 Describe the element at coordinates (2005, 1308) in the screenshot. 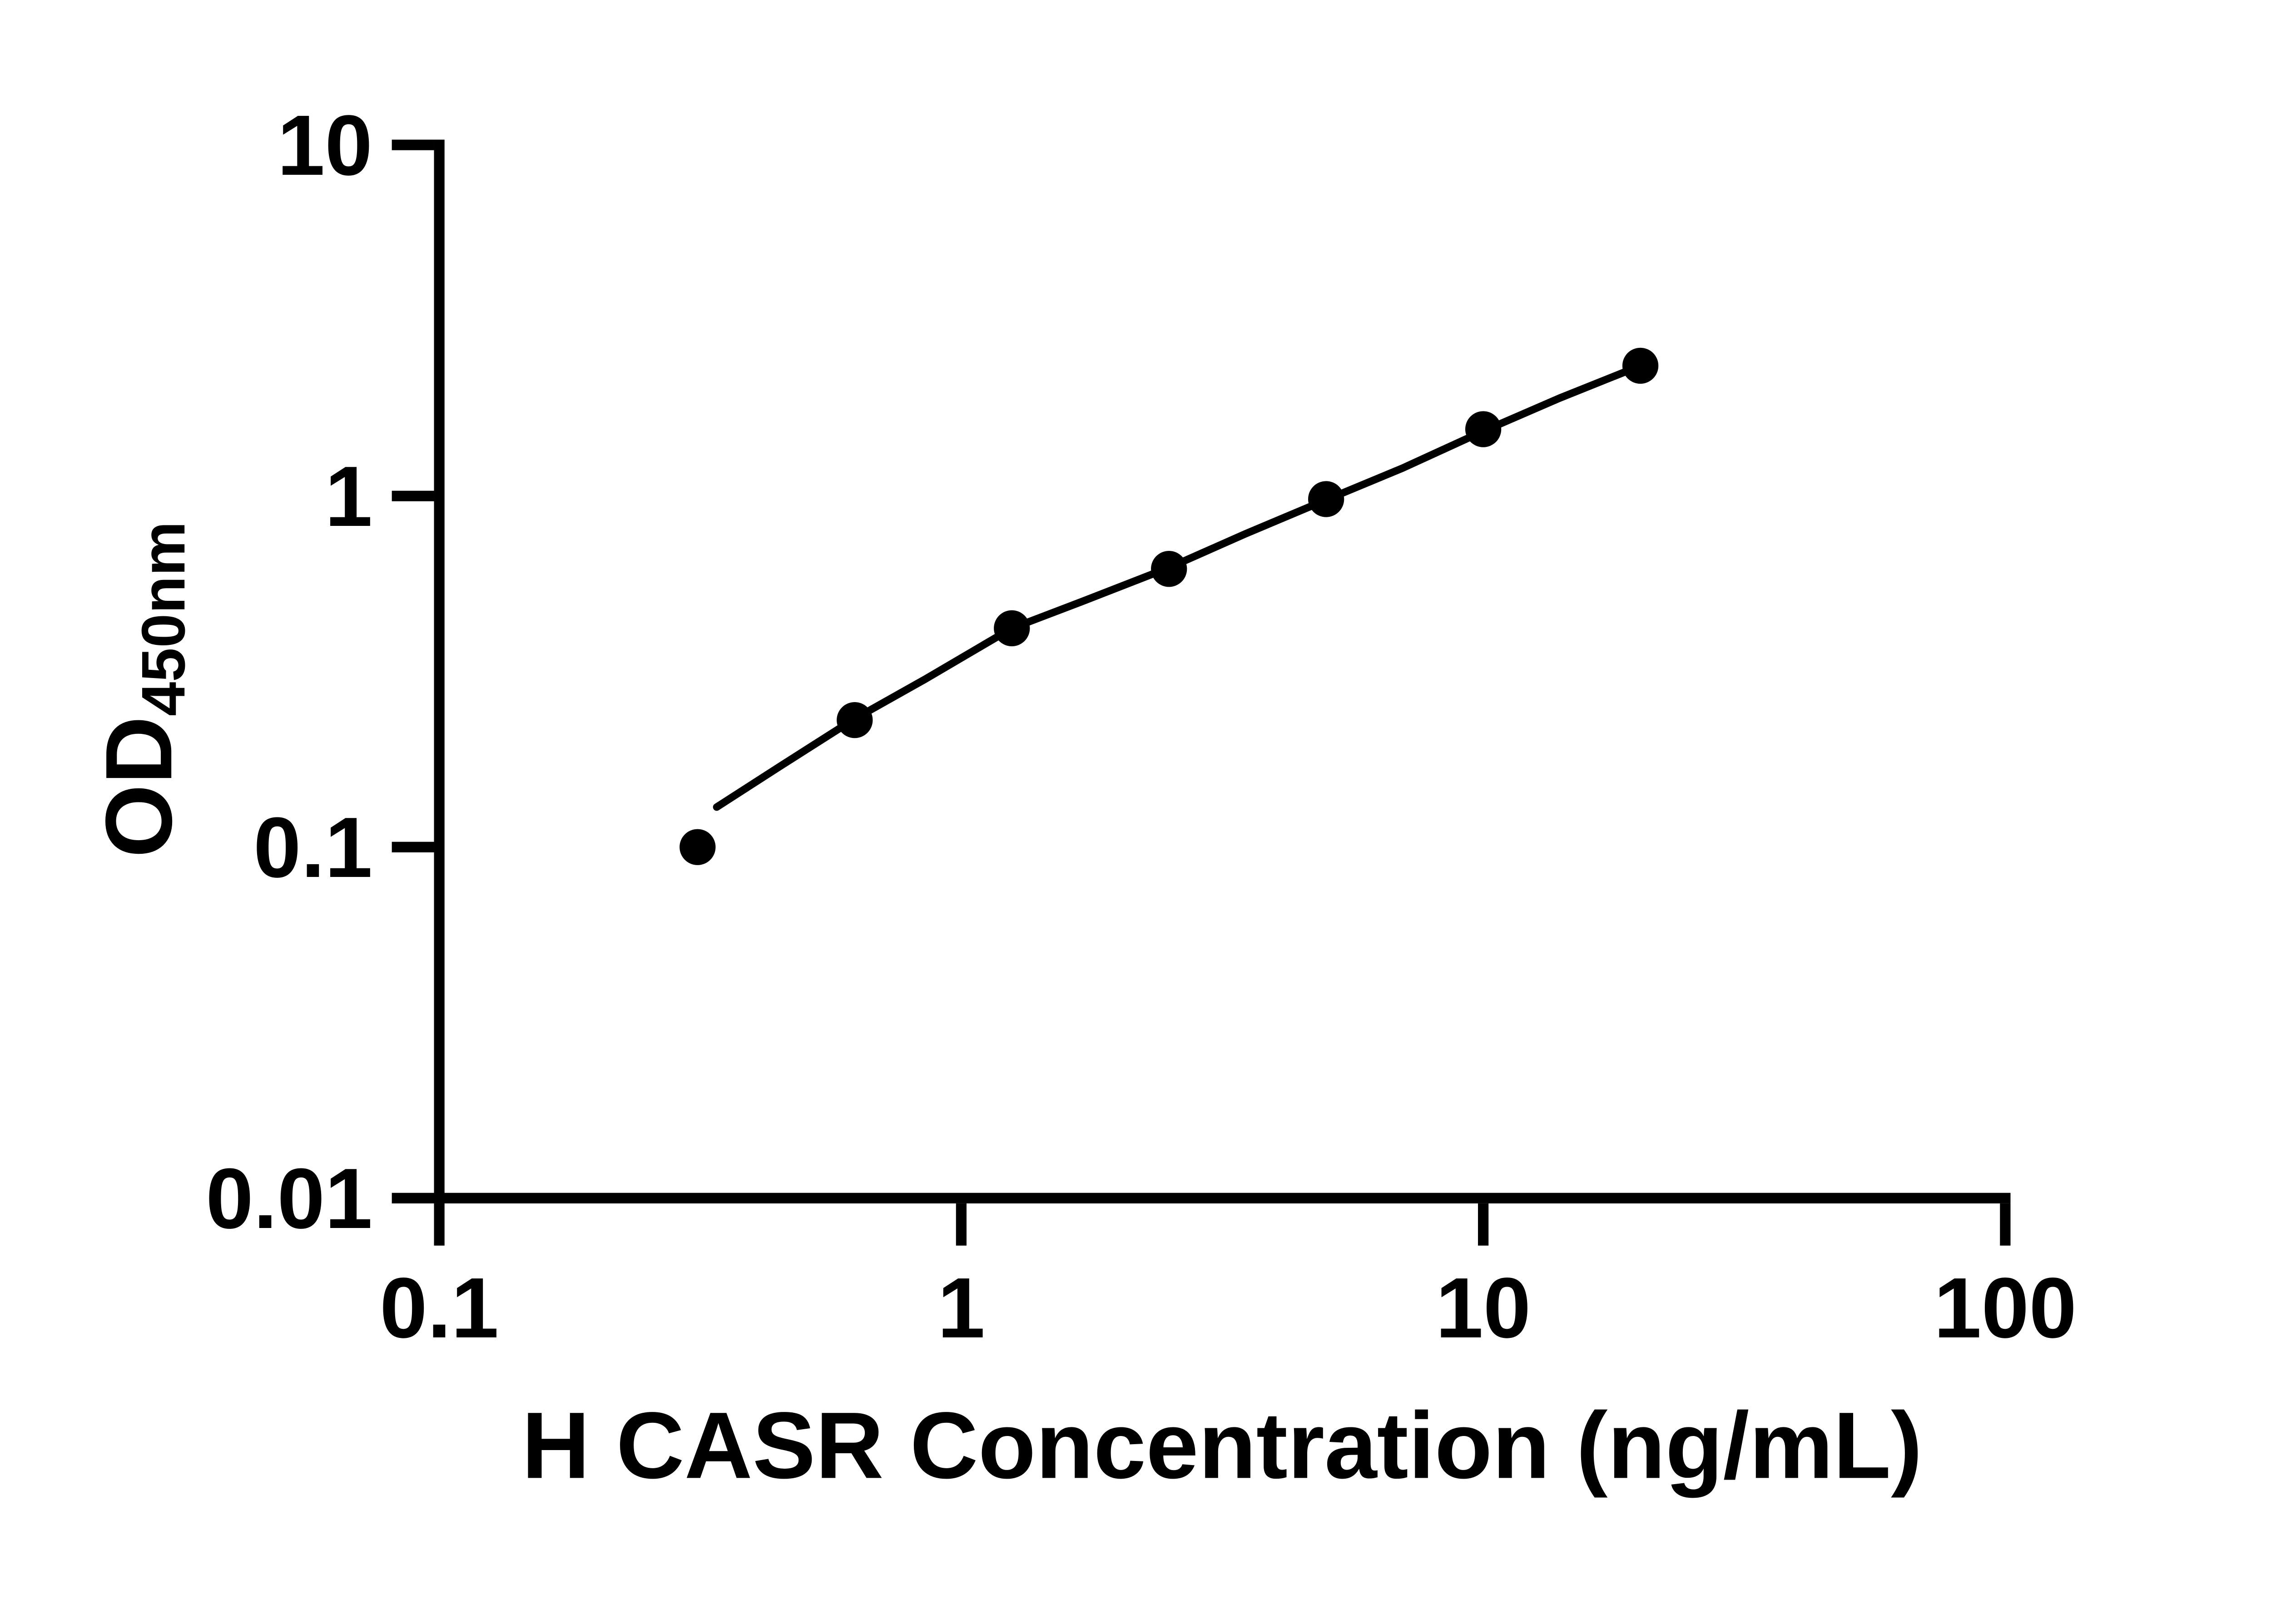

I see `x-tick-label: 100` at that location.